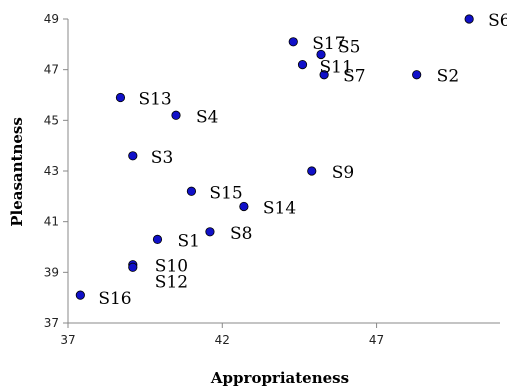  I want to click on y-axis-ticks: 37 39 41 43 45 47 49, so click(56, 171).